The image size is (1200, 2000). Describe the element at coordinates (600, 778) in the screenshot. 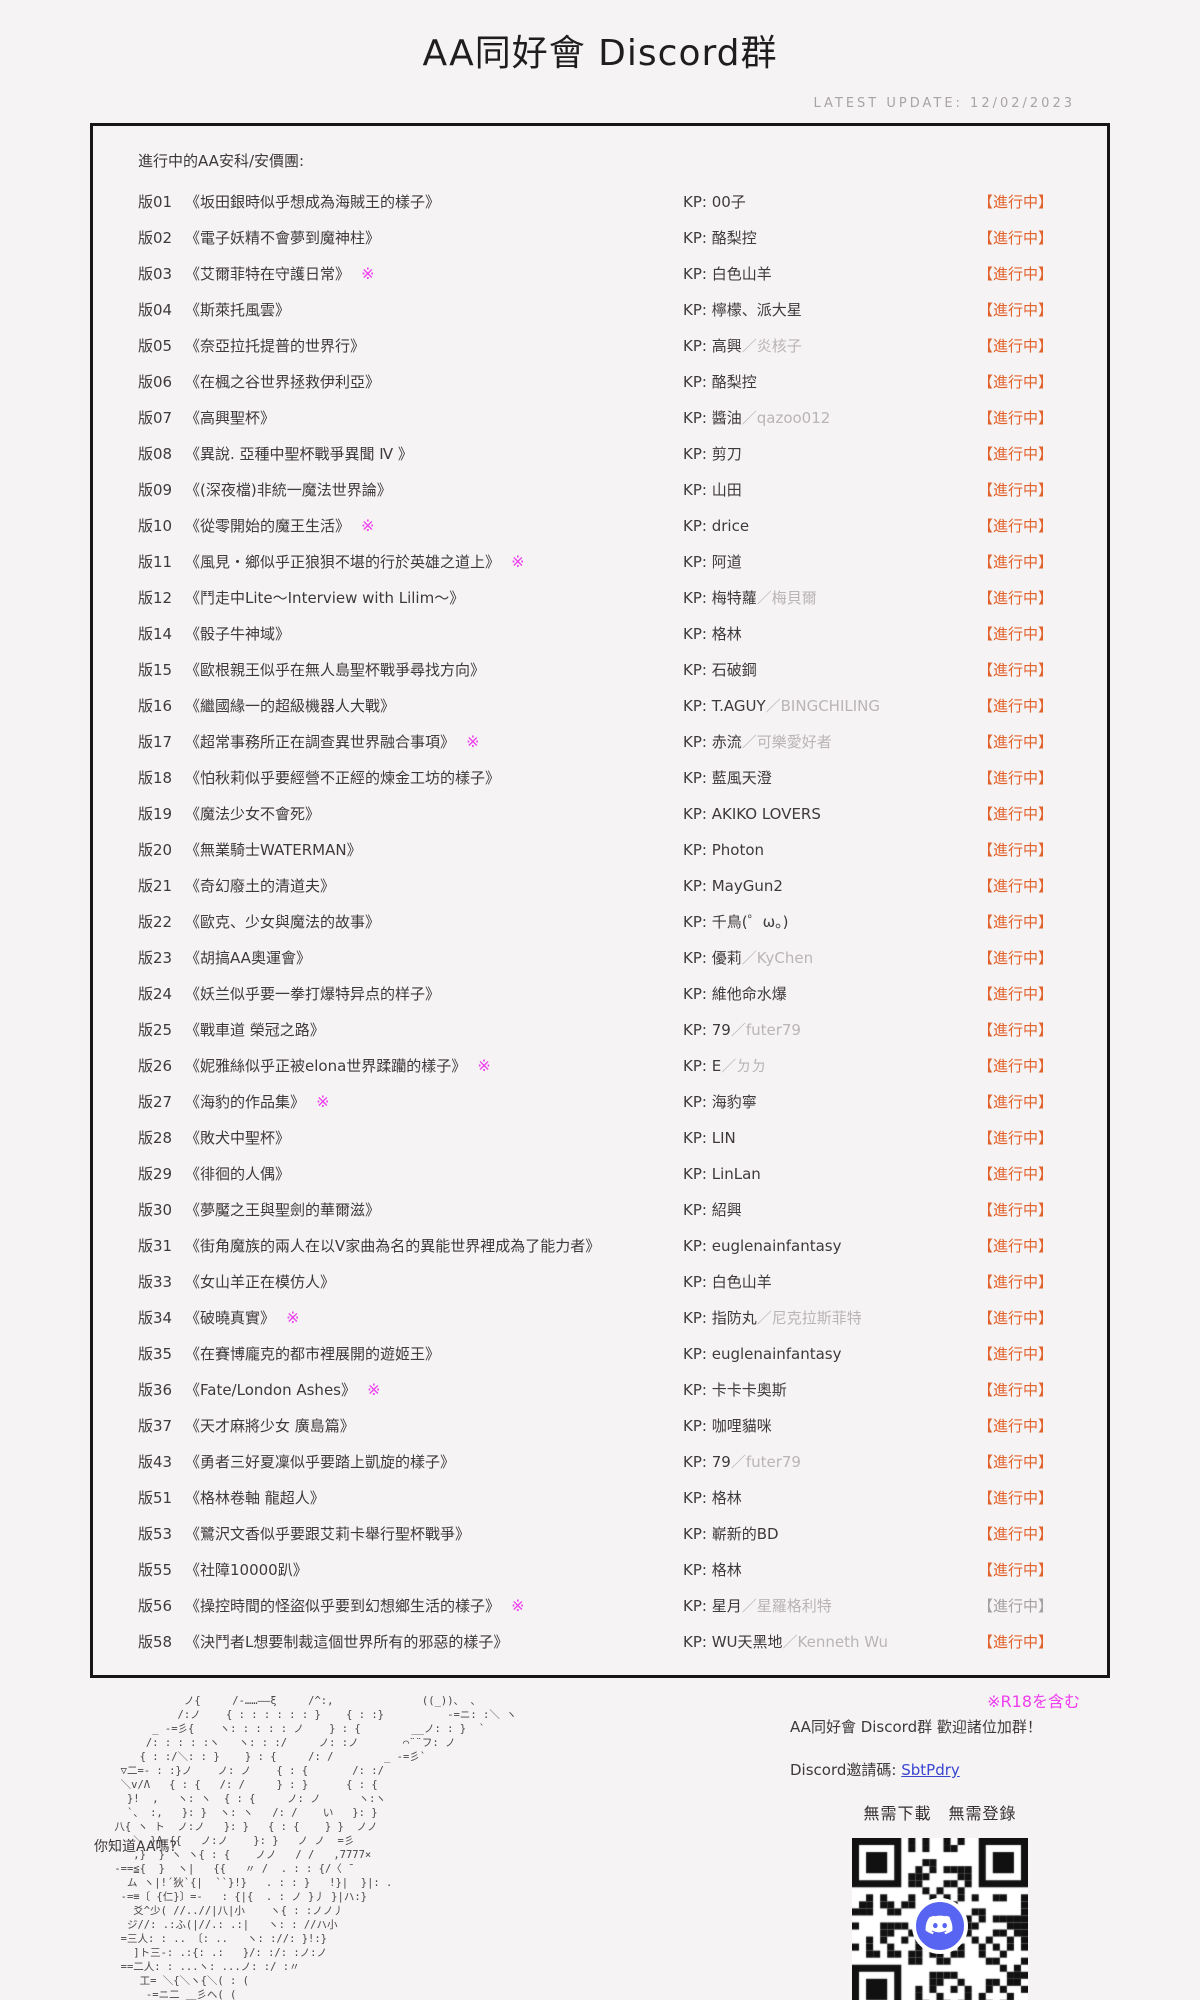

I see `table-row: 版18 《怕秋莉似乎要經營不正經的煉金工坊的樣子》 KP: 藍風天澄 【進行中】` at that location.